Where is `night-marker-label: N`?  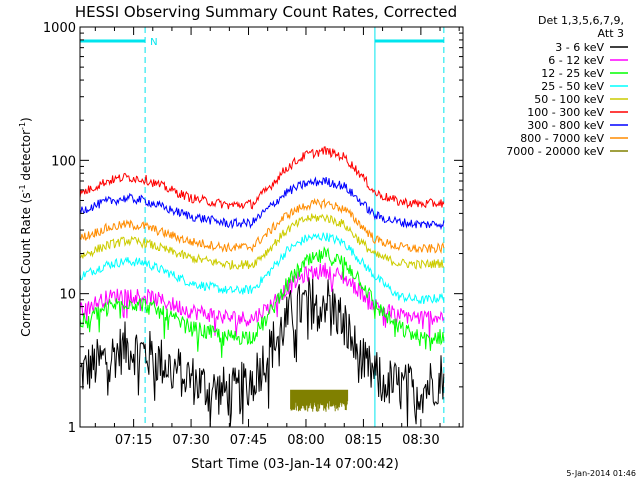 night-marker-label: N is located at coordinates (153, 42).